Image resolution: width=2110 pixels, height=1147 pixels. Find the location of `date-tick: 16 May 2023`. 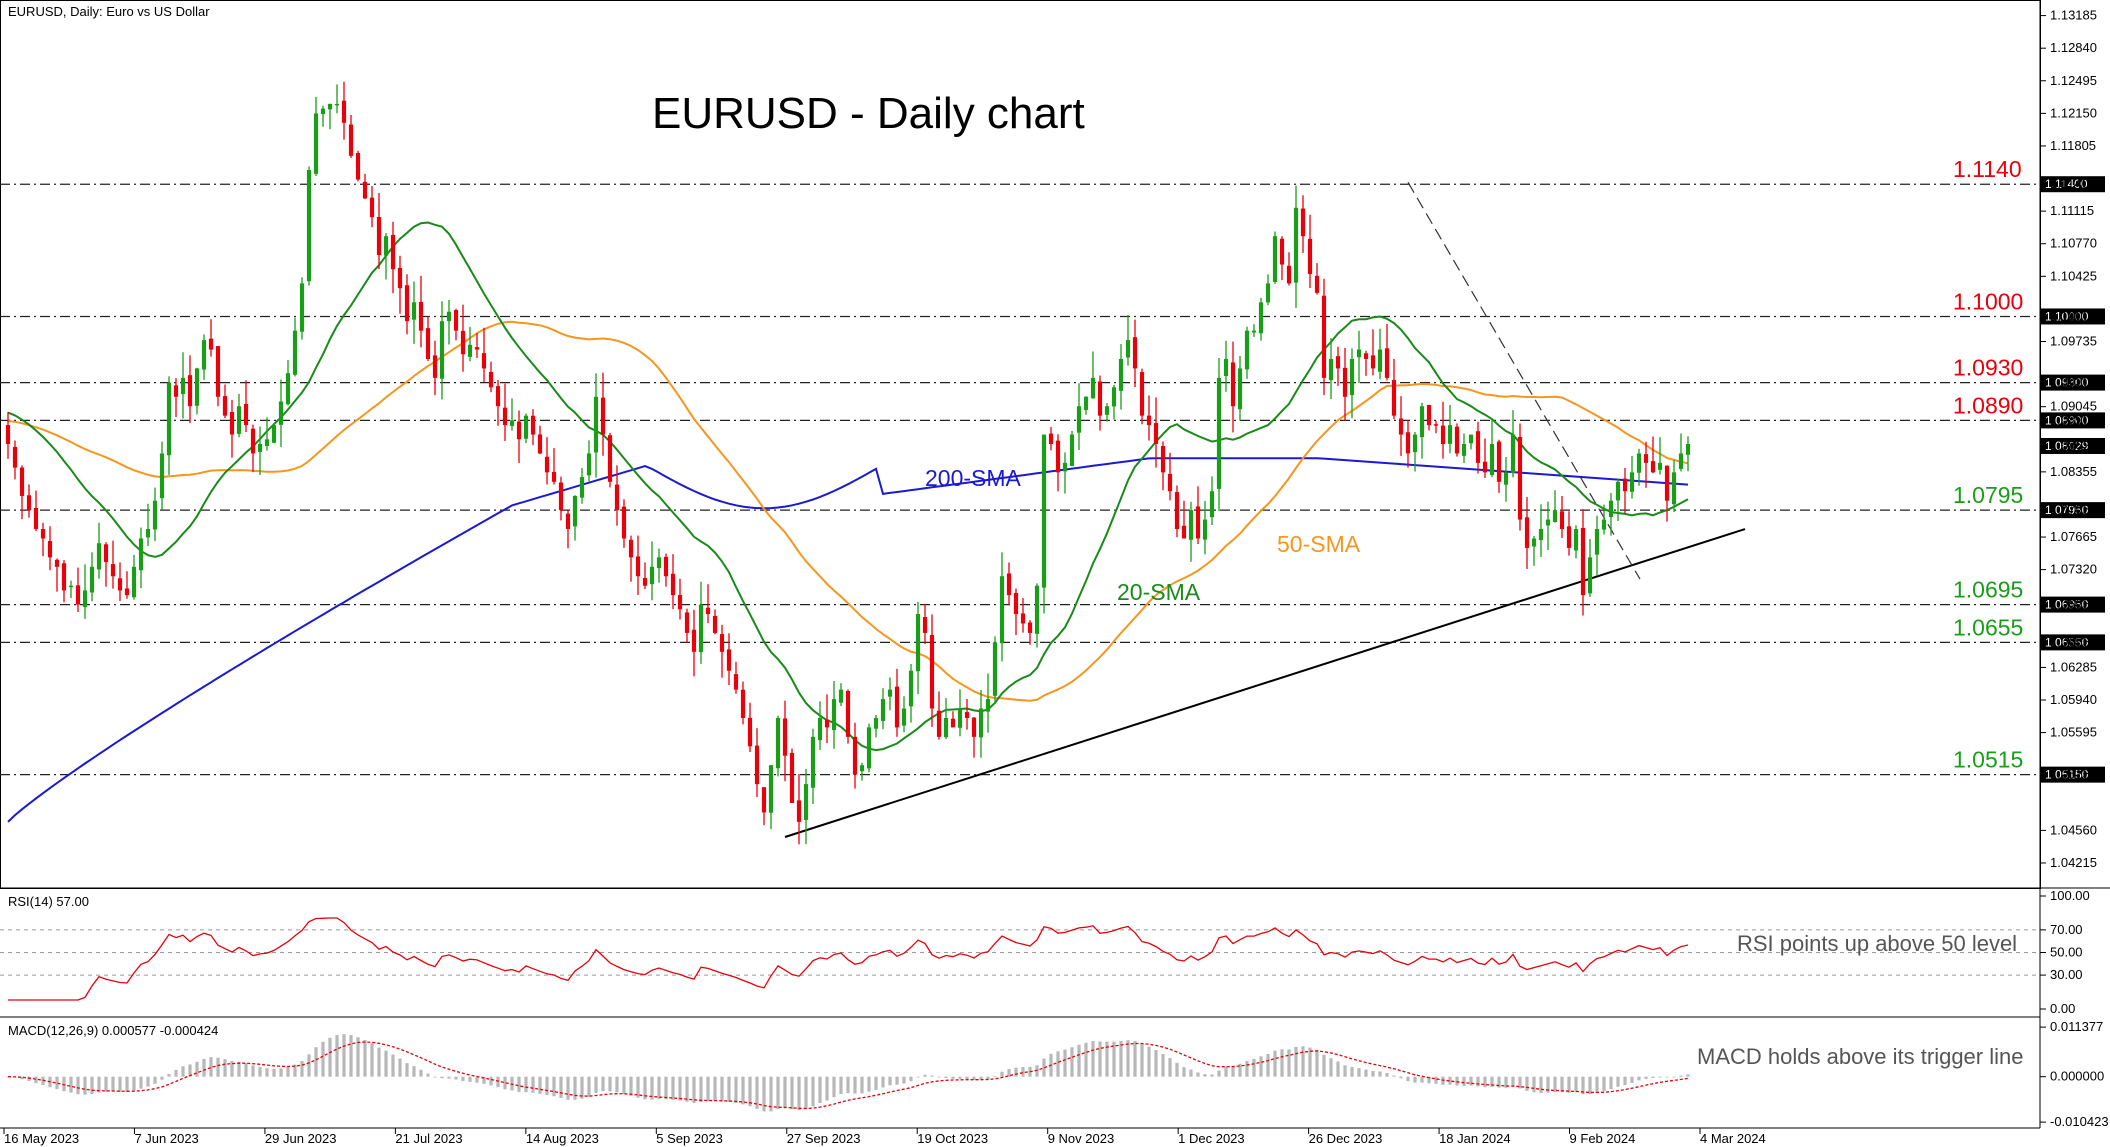

date-tick: 16 May 2023 is located at coordinates (41, 1138).